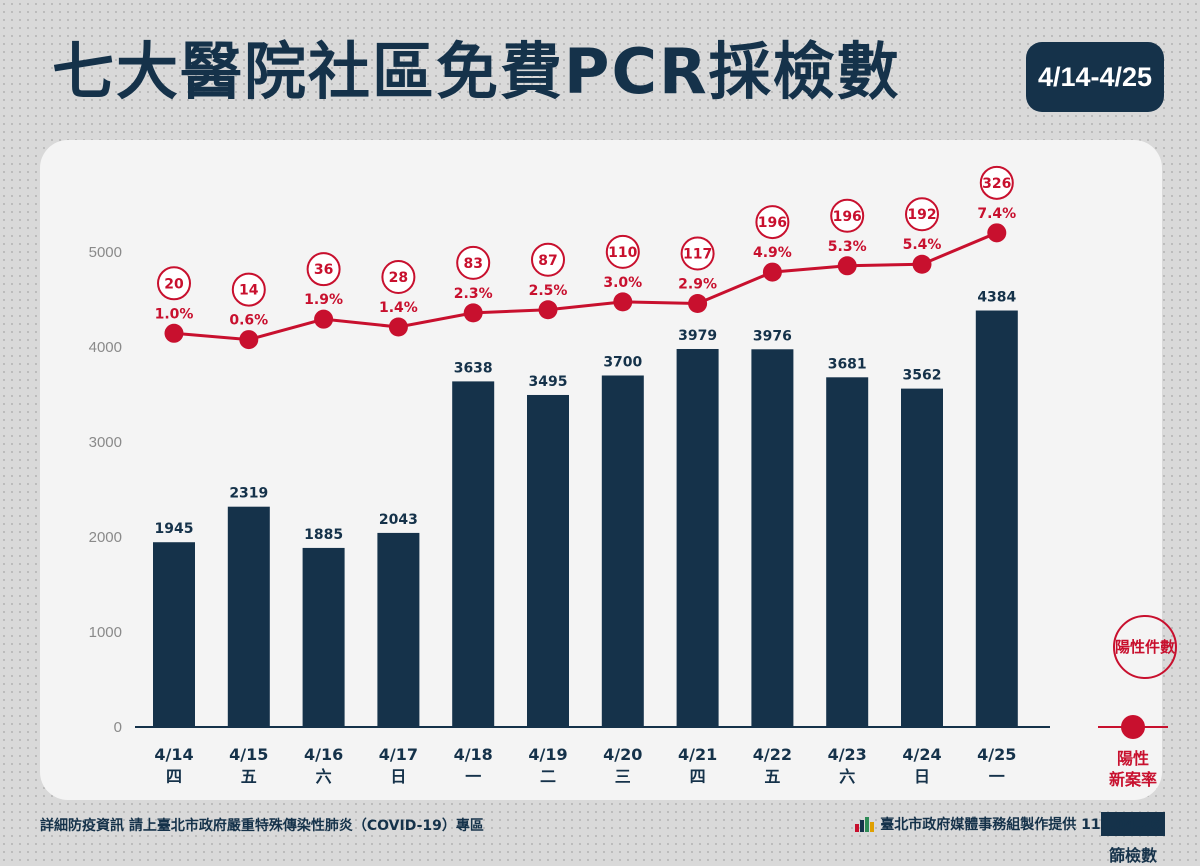 This screenshot has width=1200, height=866. I want to click on positive-count-label: 20, so click(174, 284).